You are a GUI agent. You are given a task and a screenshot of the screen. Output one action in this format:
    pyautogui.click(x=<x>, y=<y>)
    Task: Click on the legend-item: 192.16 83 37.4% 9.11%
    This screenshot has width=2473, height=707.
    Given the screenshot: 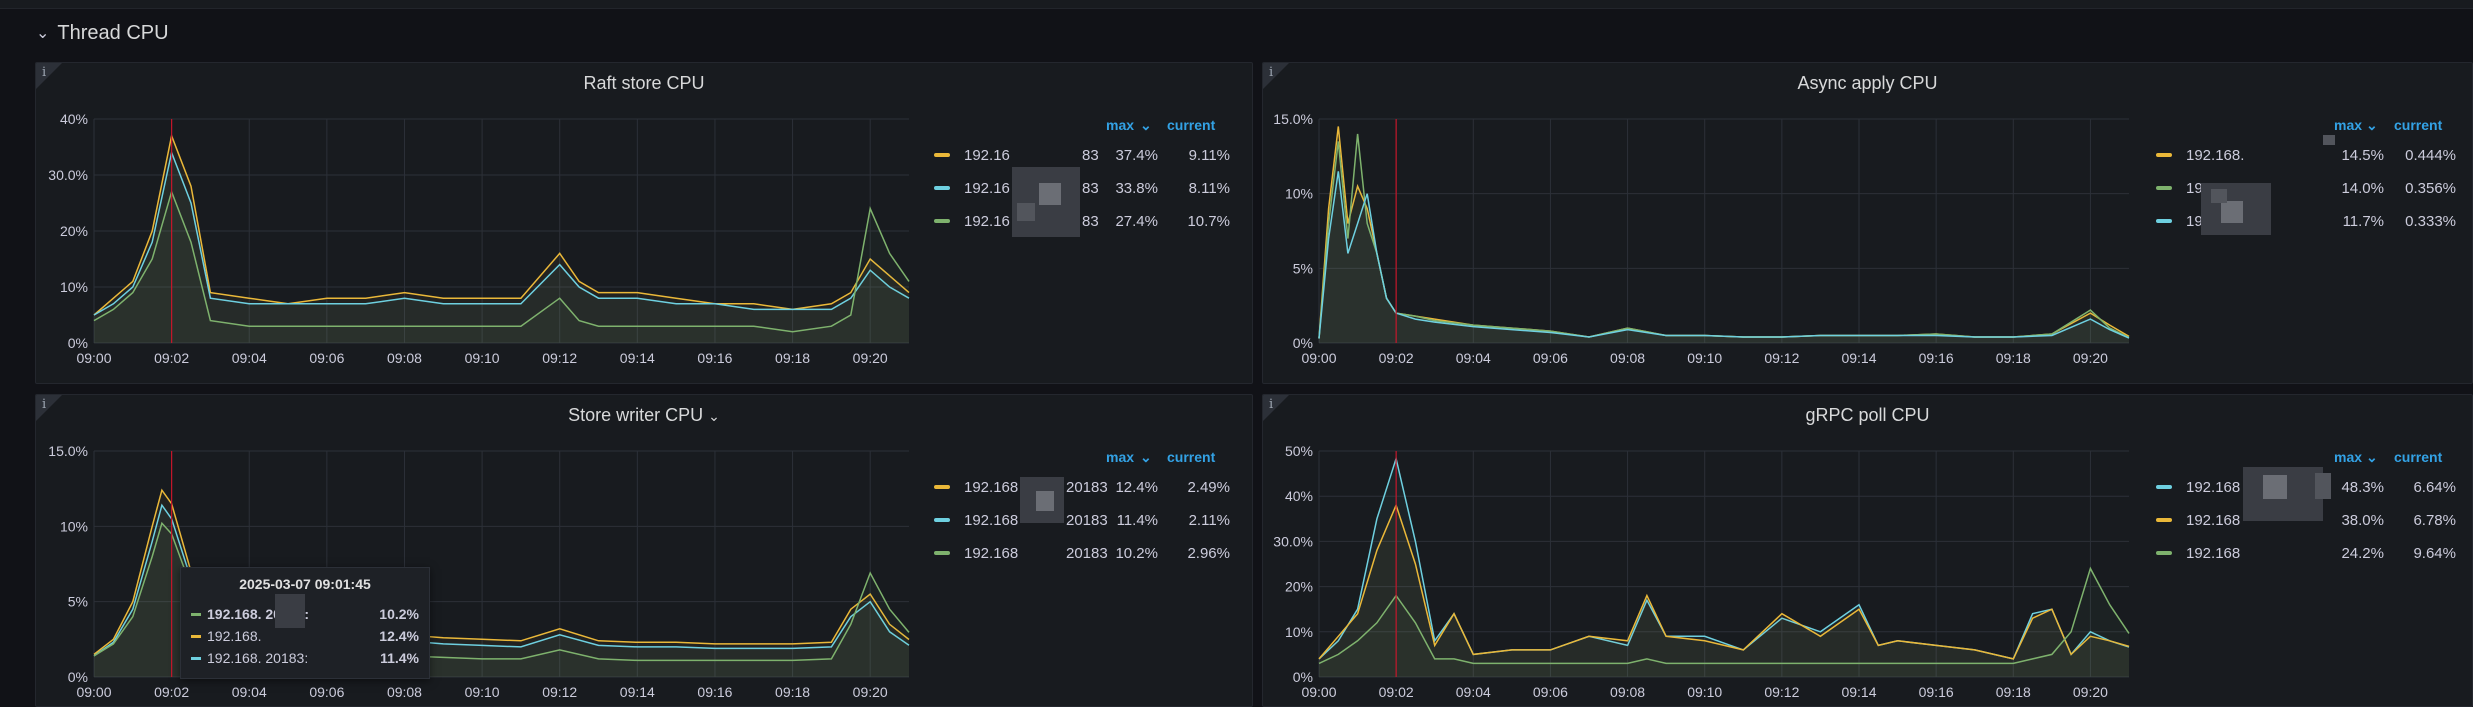 What is the action you would take?
    pyautogui.click(x=1093, y=155)
    